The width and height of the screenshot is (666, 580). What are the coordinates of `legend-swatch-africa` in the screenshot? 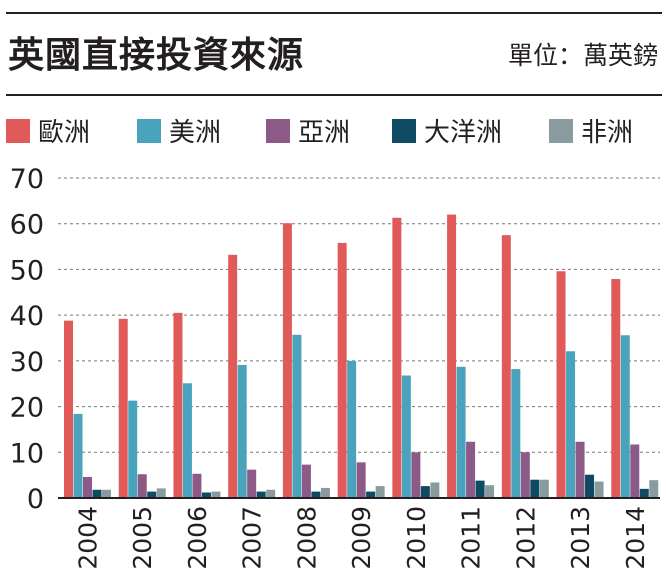 It's located at (561, 130).